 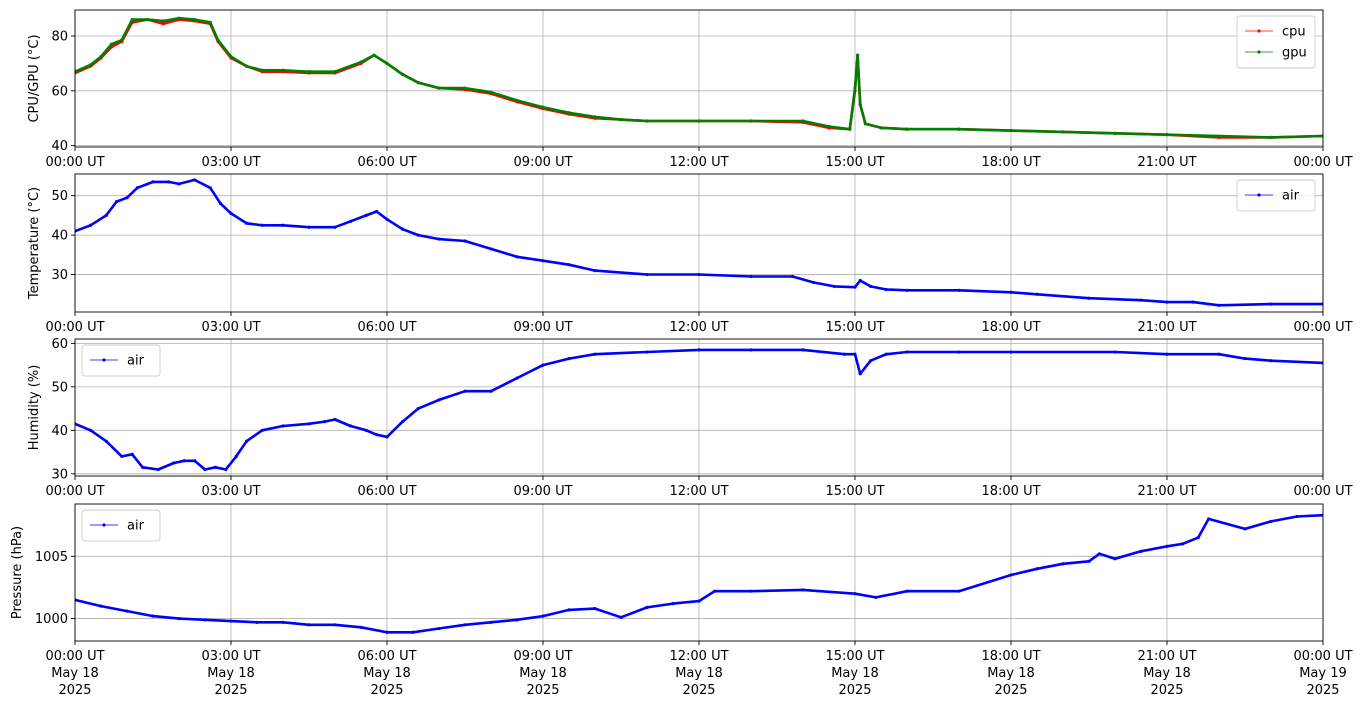 What do you see at coordinates (698, 327) in the screenshot?
I see `x-tick-label: 12:00 UT` at bounding box center [698, 327].